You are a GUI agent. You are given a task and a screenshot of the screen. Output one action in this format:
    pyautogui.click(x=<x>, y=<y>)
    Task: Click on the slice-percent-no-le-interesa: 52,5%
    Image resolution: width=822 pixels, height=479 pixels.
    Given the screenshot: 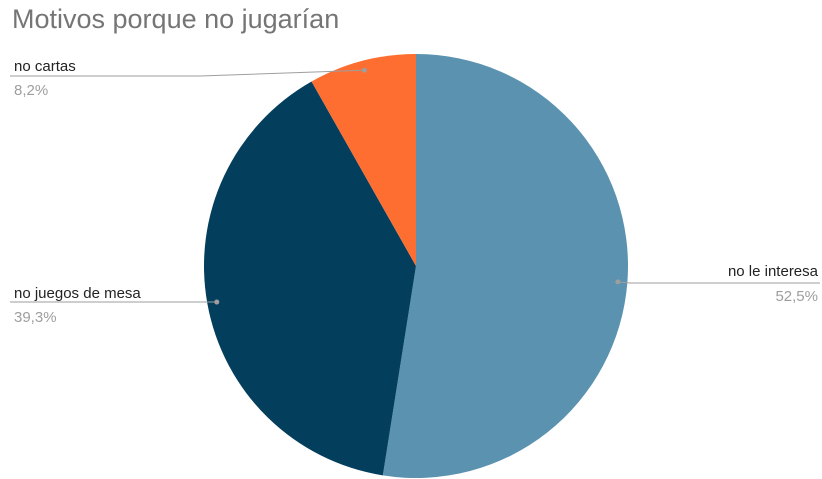 What is the action you would take?
    pyautogui.click(x=796, y=296)
    